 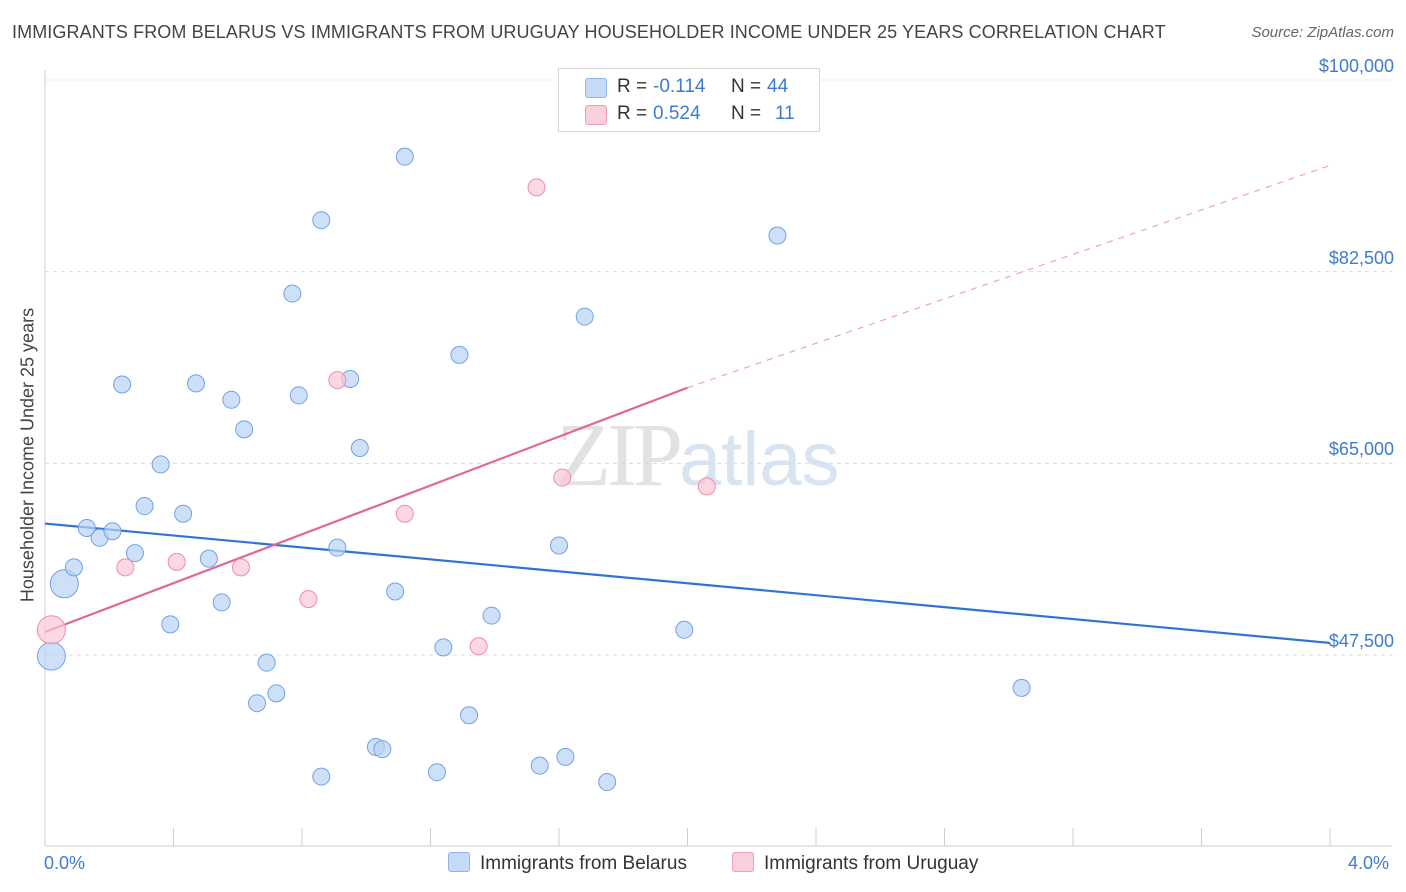 I want to click on legend-r-value: -0.114, so click(x=679, y=86).